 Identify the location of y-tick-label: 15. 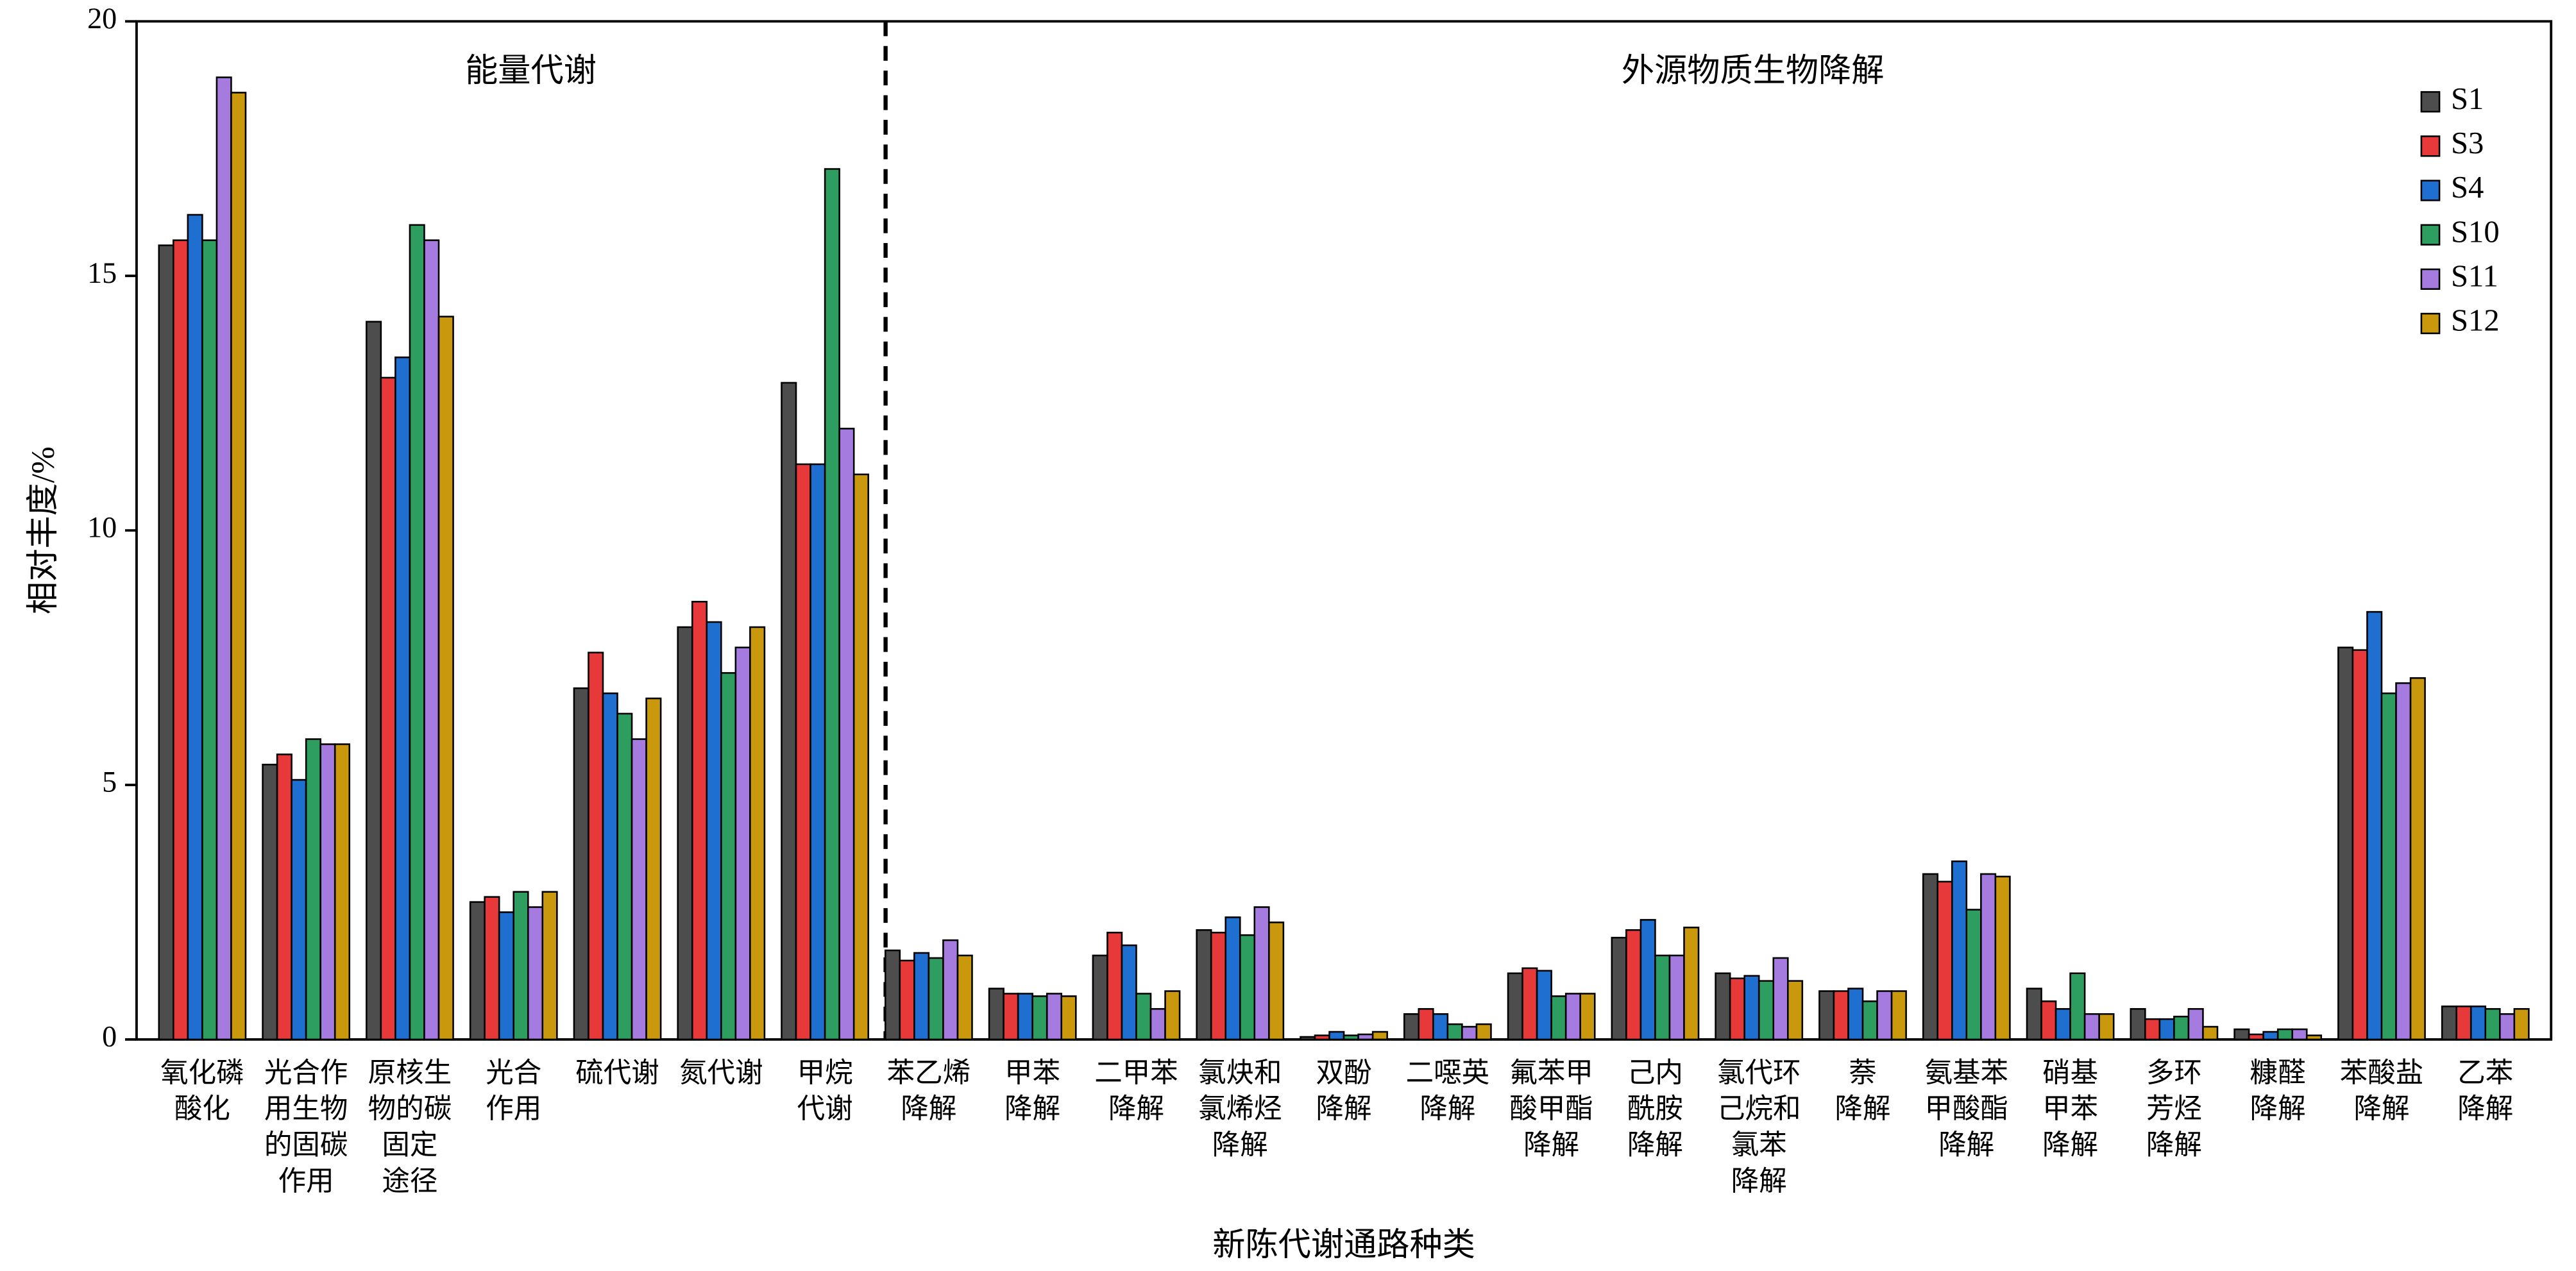
(102, 273).